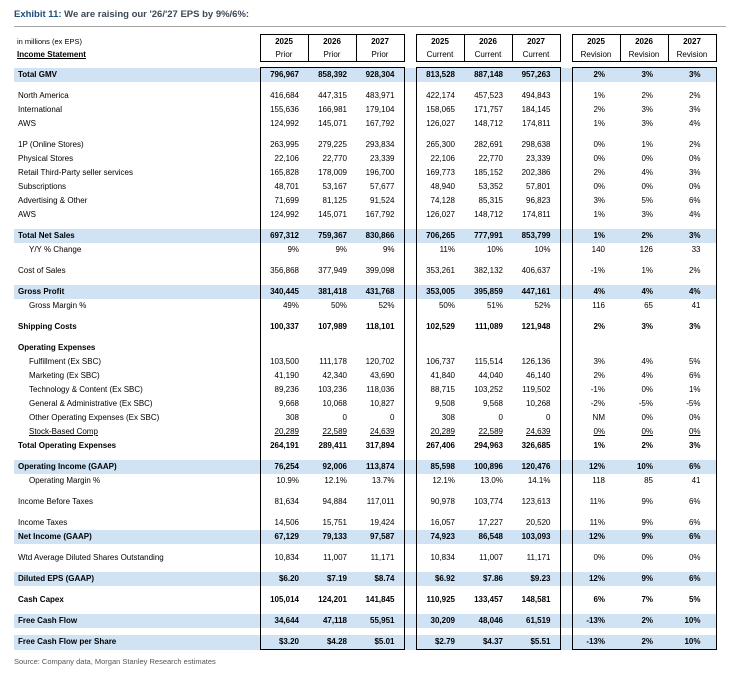 The height and width of the screenshot is (679, 740). What do you see at coordinates (332, 579) in the screenshot?
I see `prior-2026-cell: $7.19` at bounding box center [332, 579].